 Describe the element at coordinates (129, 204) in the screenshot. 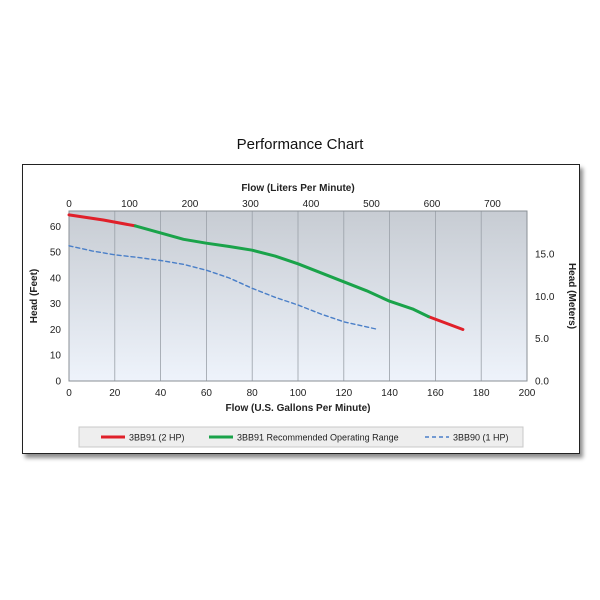

I see `x2-tick-label: 100` at that location.